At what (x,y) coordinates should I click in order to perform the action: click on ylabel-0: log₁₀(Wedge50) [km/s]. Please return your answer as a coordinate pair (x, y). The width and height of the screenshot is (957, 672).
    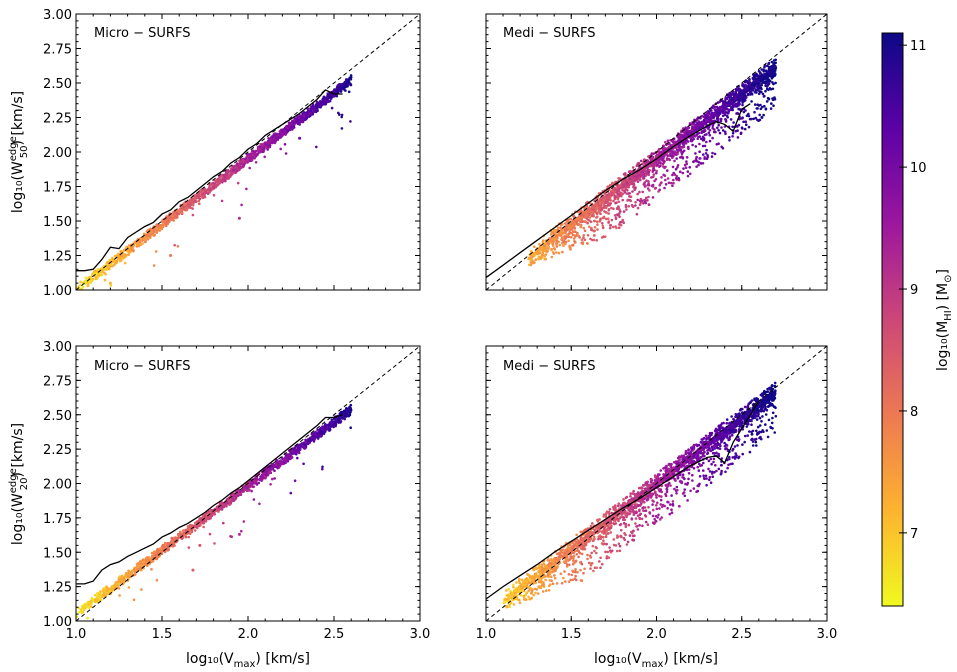
    Looking at the image, I should click on (19, 152).